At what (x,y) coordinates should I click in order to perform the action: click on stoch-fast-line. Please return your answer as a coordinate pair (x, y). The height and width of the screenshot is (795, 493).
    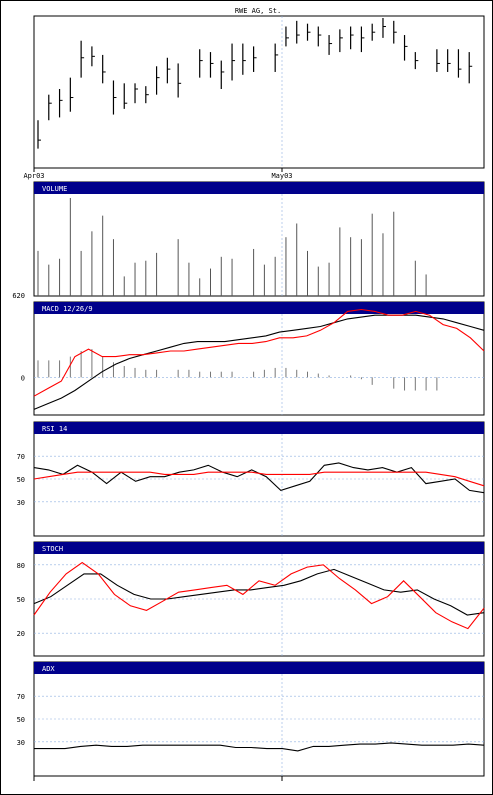
    Looking at the image, I should click on (259, 595).